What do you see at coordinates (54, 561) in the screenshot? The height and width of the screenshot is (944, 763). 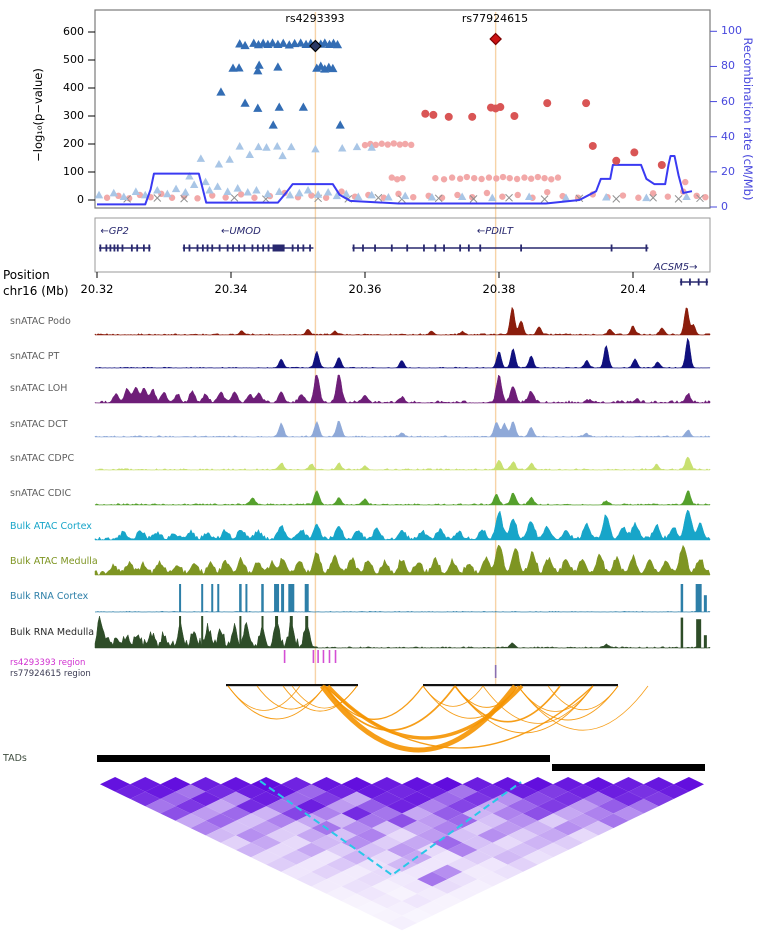 I see `track-label-bulk-atac-medulla: Bulk ATAC Medulla` at bounding box center [54, 561].